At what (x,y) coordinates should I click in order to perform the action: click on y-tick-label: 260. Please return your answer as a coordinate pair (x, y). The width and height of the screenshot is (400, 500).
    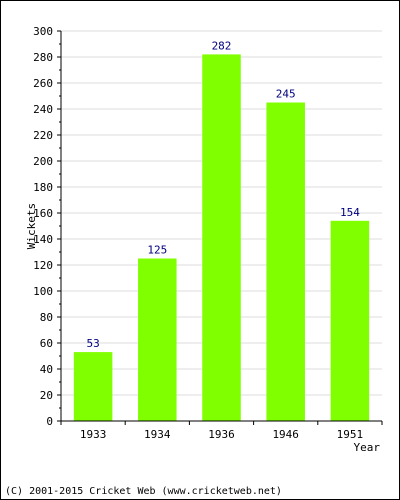
    Looking at the image, I should click on (43, 83).